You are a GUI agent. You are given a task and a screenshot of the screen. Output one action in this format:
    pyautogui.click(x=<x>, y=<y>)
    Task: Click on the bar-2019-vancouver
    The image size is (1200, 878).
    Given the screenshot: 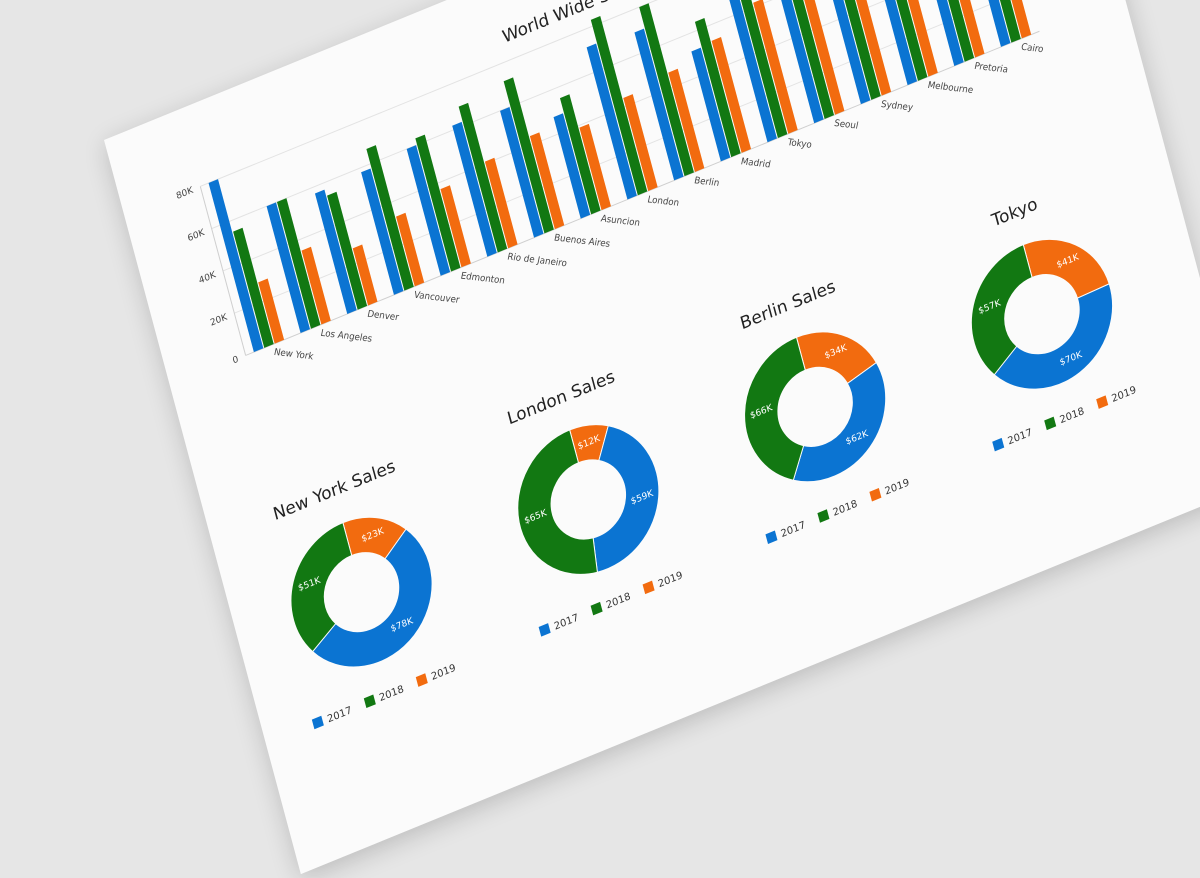 What is the action you would take?
    pyautogui.click(x=410, y=249)
    